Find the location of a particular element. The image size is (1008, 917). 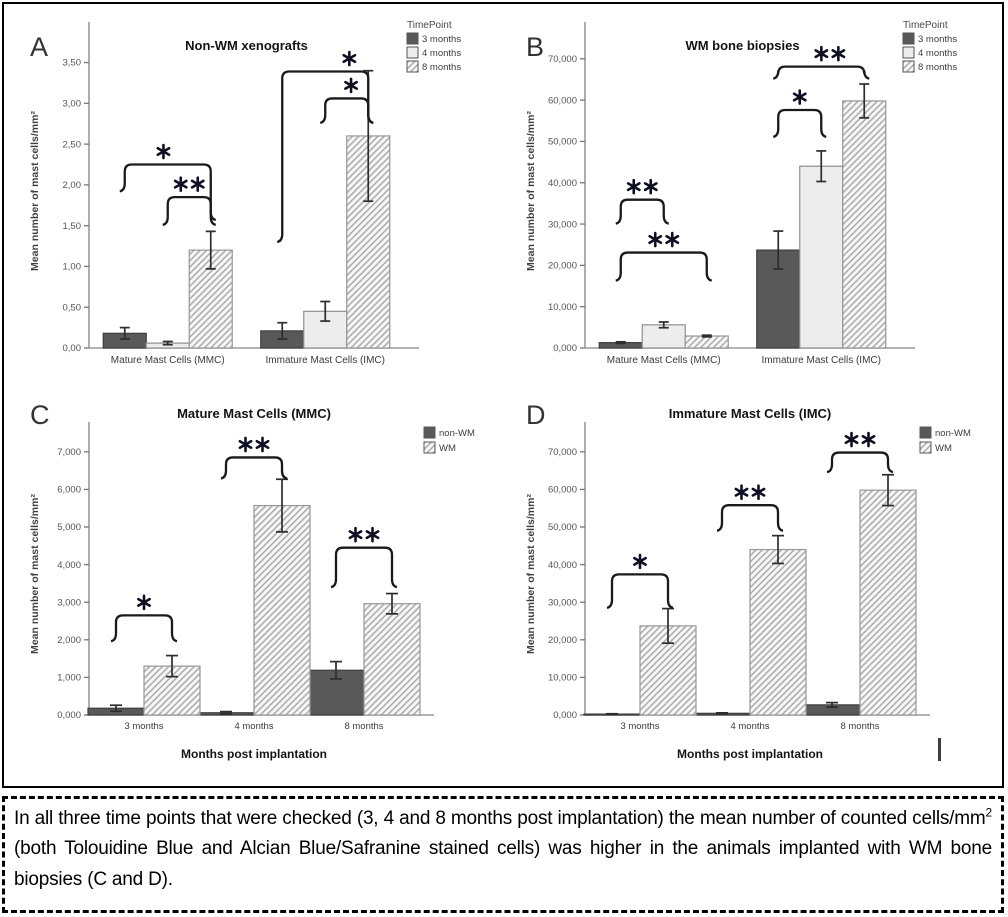

x-category-label: 8 months is located at coordinates (859, 726).